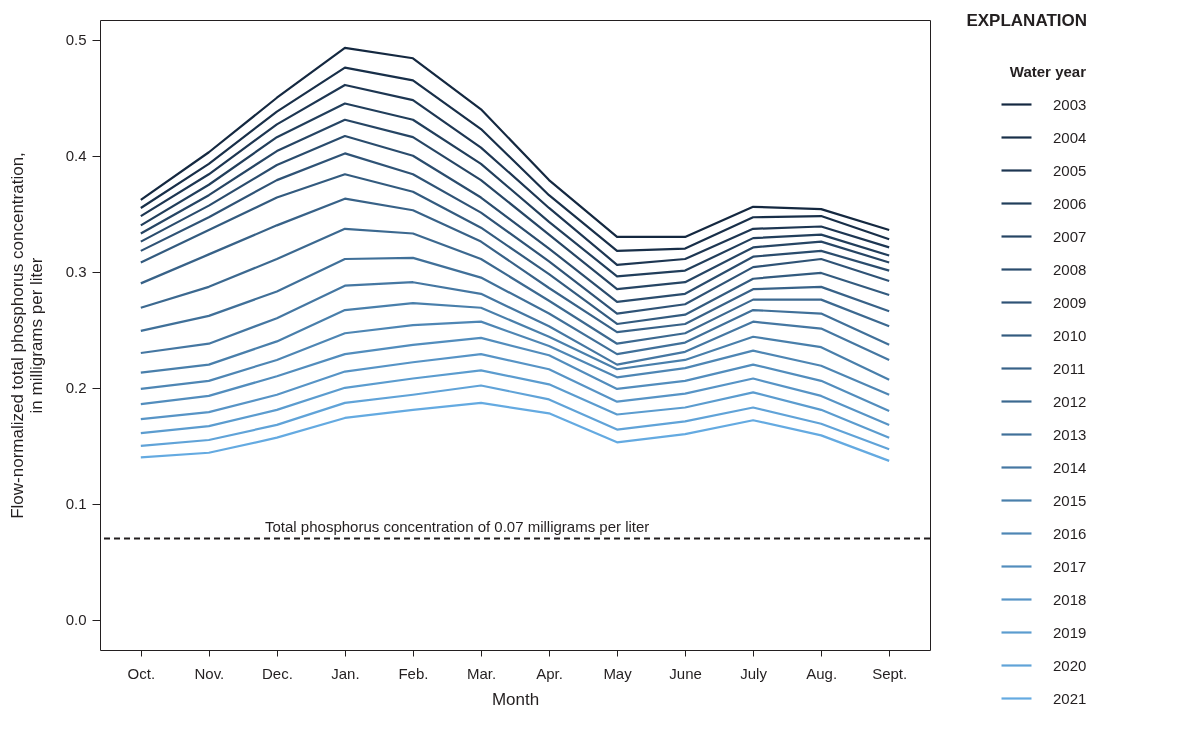 This screenshot has height=736, width=1182. I want to click on legend-label: 2003, so click(1070, 104).